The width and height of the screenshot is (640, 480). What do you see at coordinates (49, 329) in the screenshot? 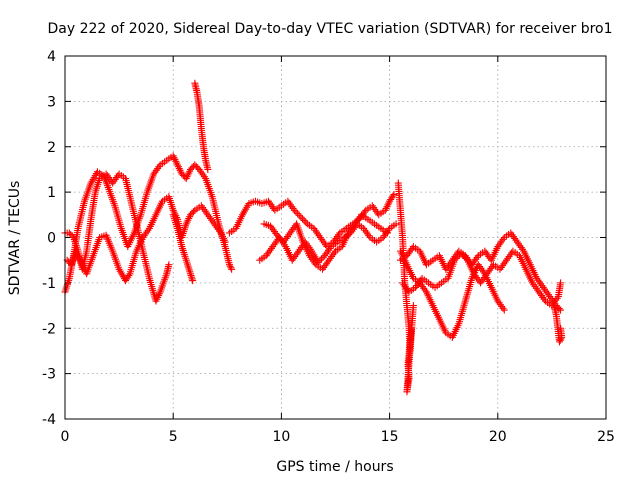
I see `y-tick-label: -2` at bounding box center [49, 329].